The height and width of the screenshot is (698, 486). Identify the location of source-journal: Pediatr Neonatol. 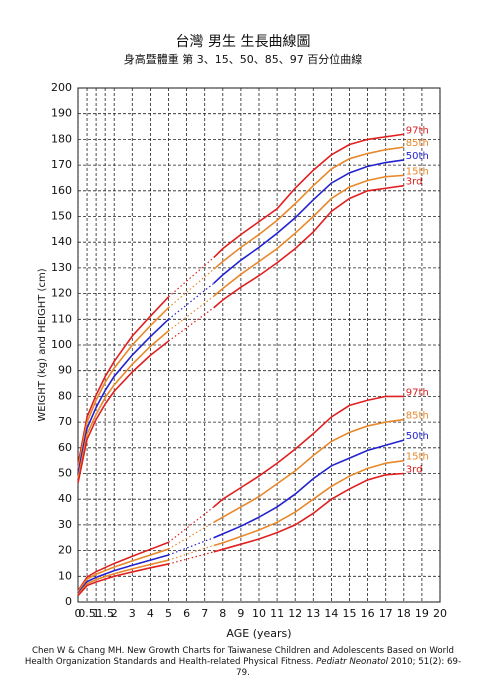
(352, 662).